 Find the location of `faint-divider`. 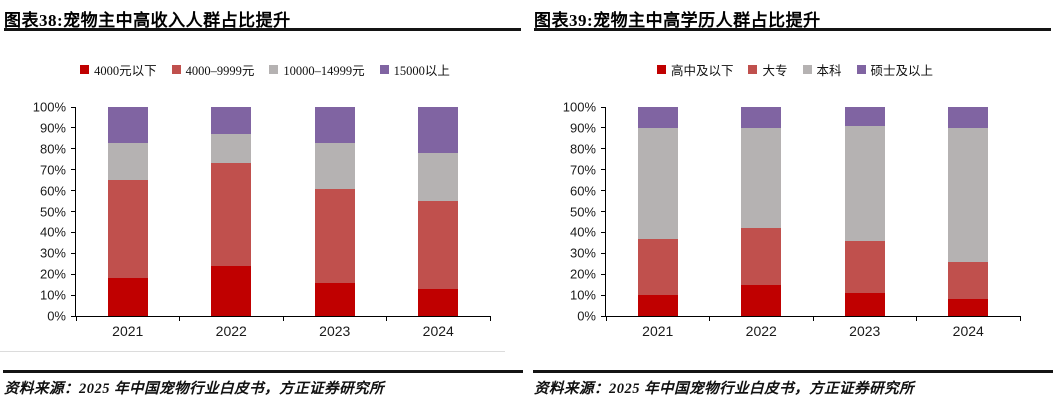

faint-divider is located at coordinates (252, 351).